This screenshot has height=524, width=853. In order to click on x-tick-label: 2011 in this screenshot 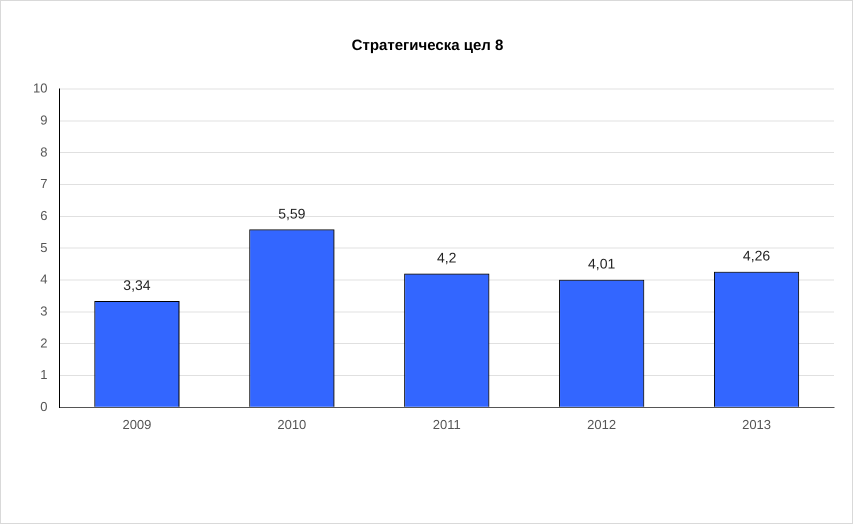, I will do `click(446, 424)`.